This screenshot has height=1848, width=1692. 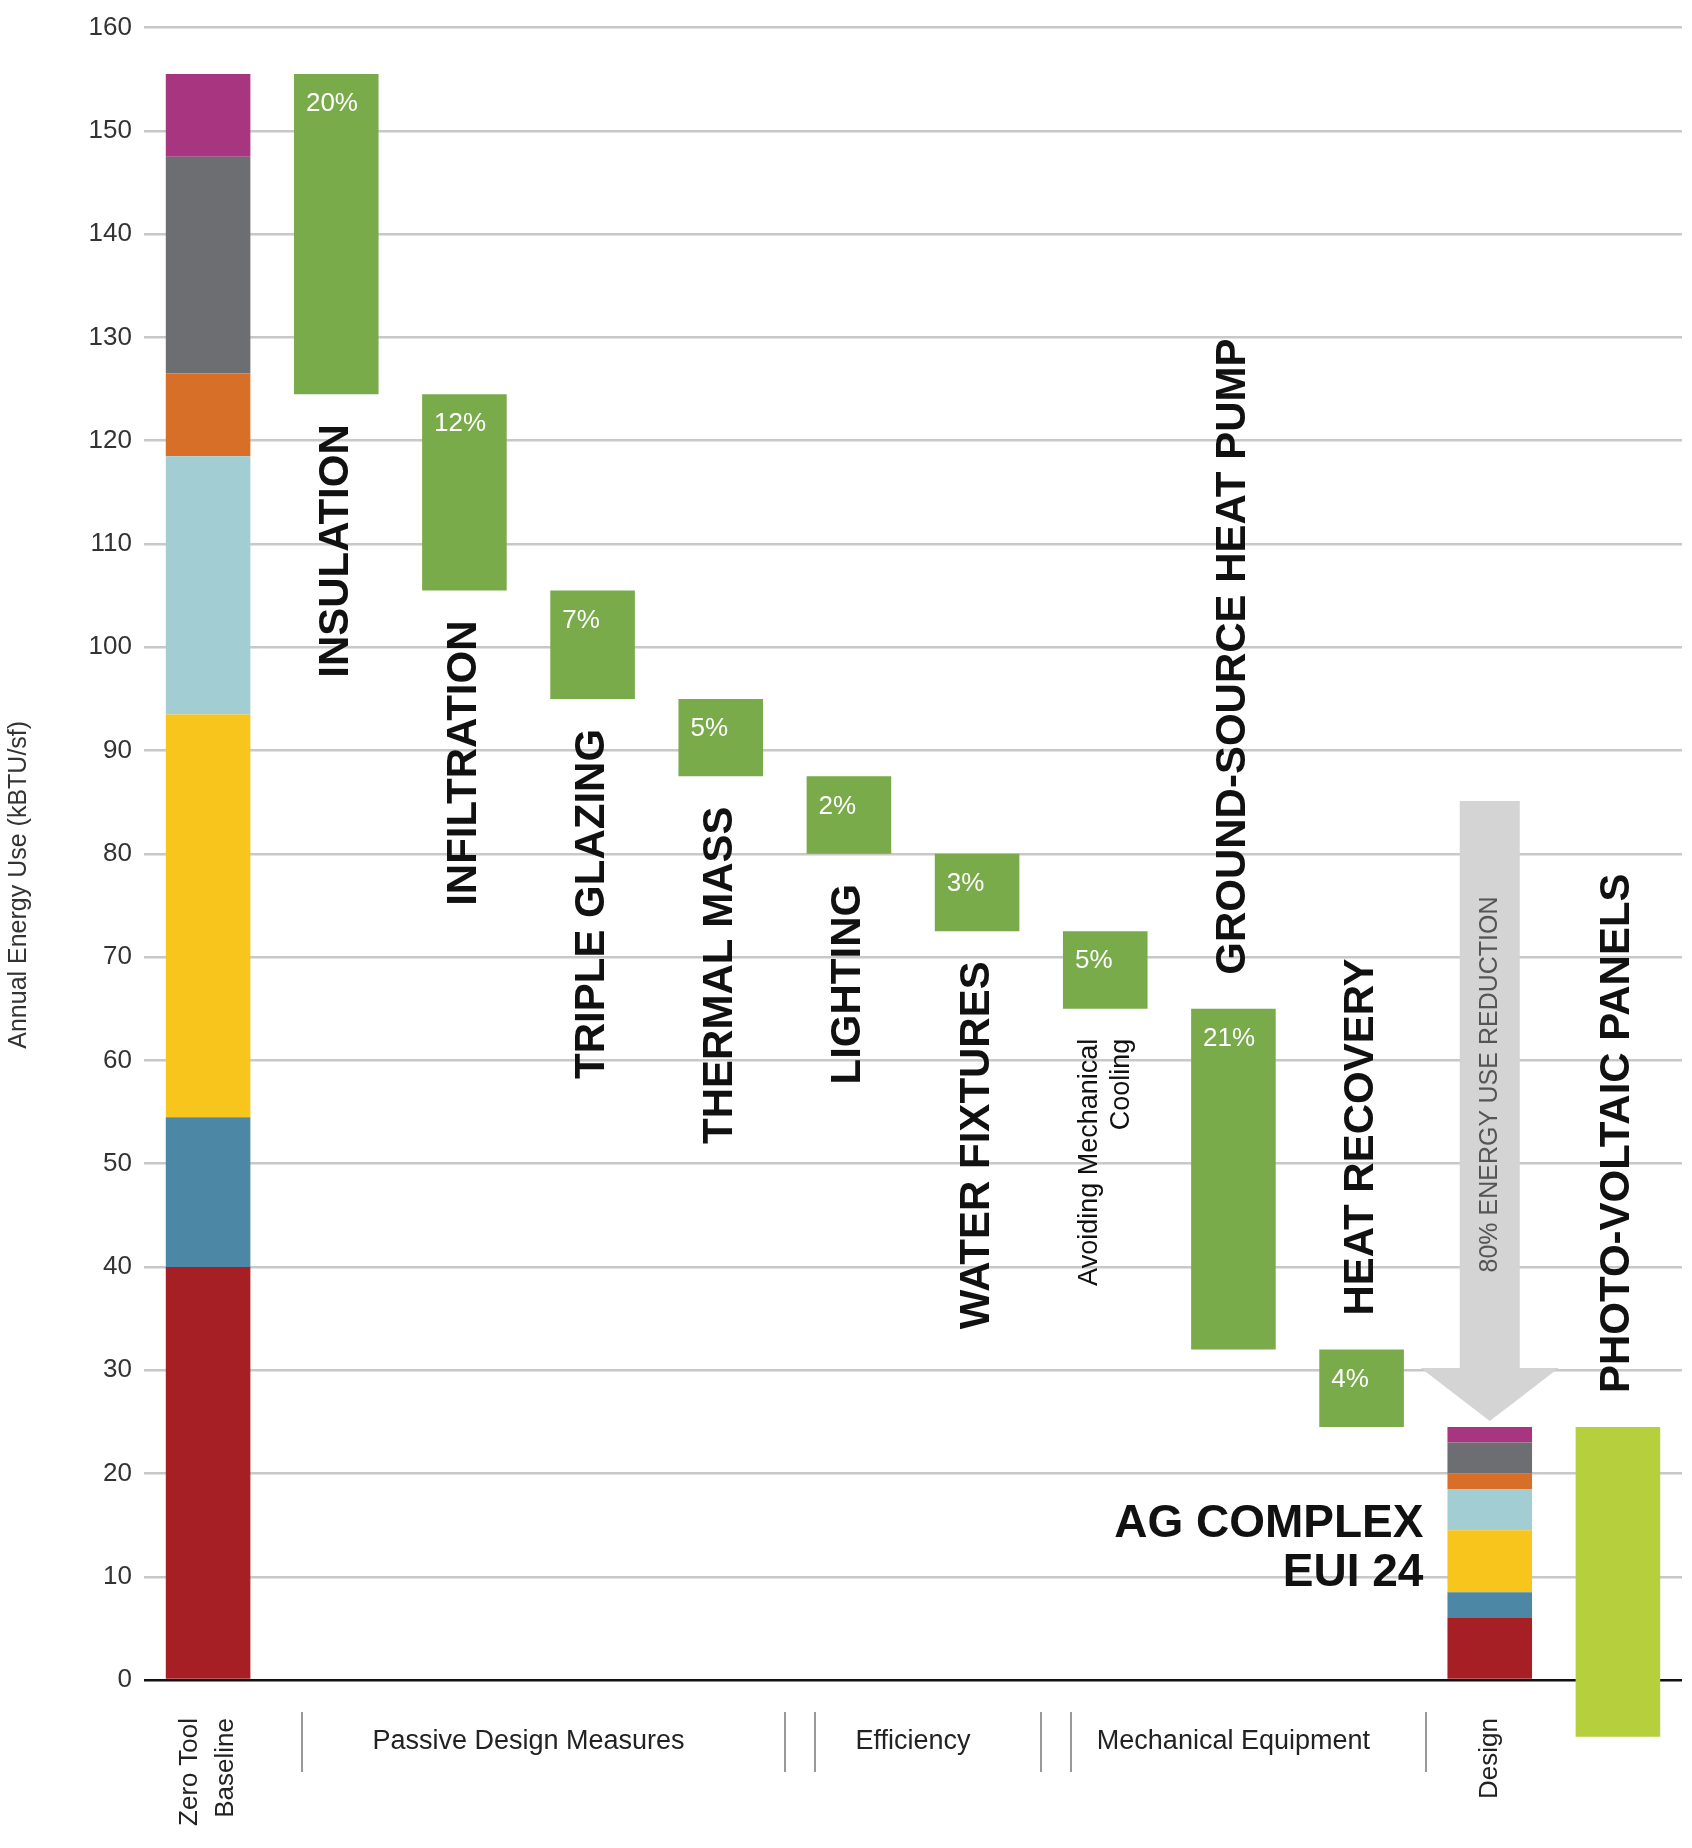 What do you see at coordinates (1230, 656) in the screenshot?
I see `x-tick-label: GROUND-SOURCE HEAT PUMP` at bounding box center [1230, 656].